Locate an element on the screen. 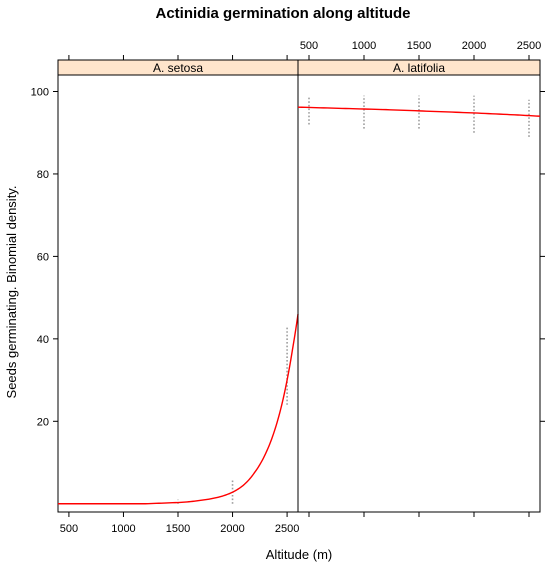  y-tick-label: 40 is located at coordinates (43, 340).